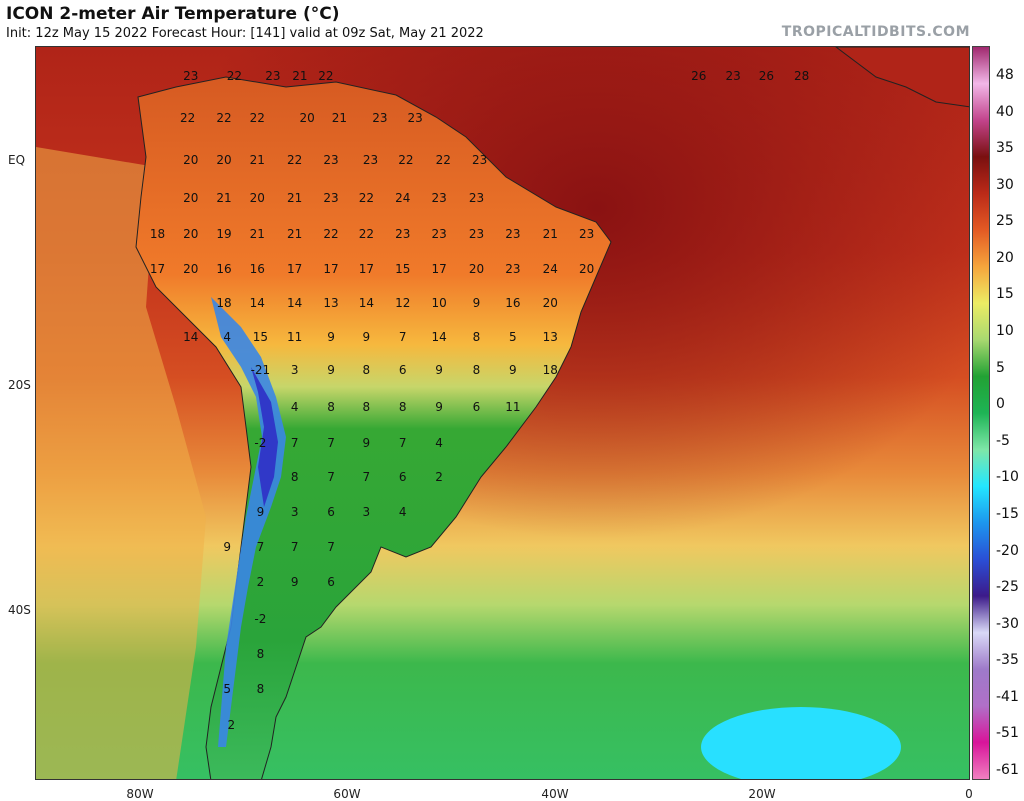 The width and height of the screenshot is (1024, 801). Describe the element at coordinates (513, 303) in the screenshot. I see `temperature-value: 16` at that location.